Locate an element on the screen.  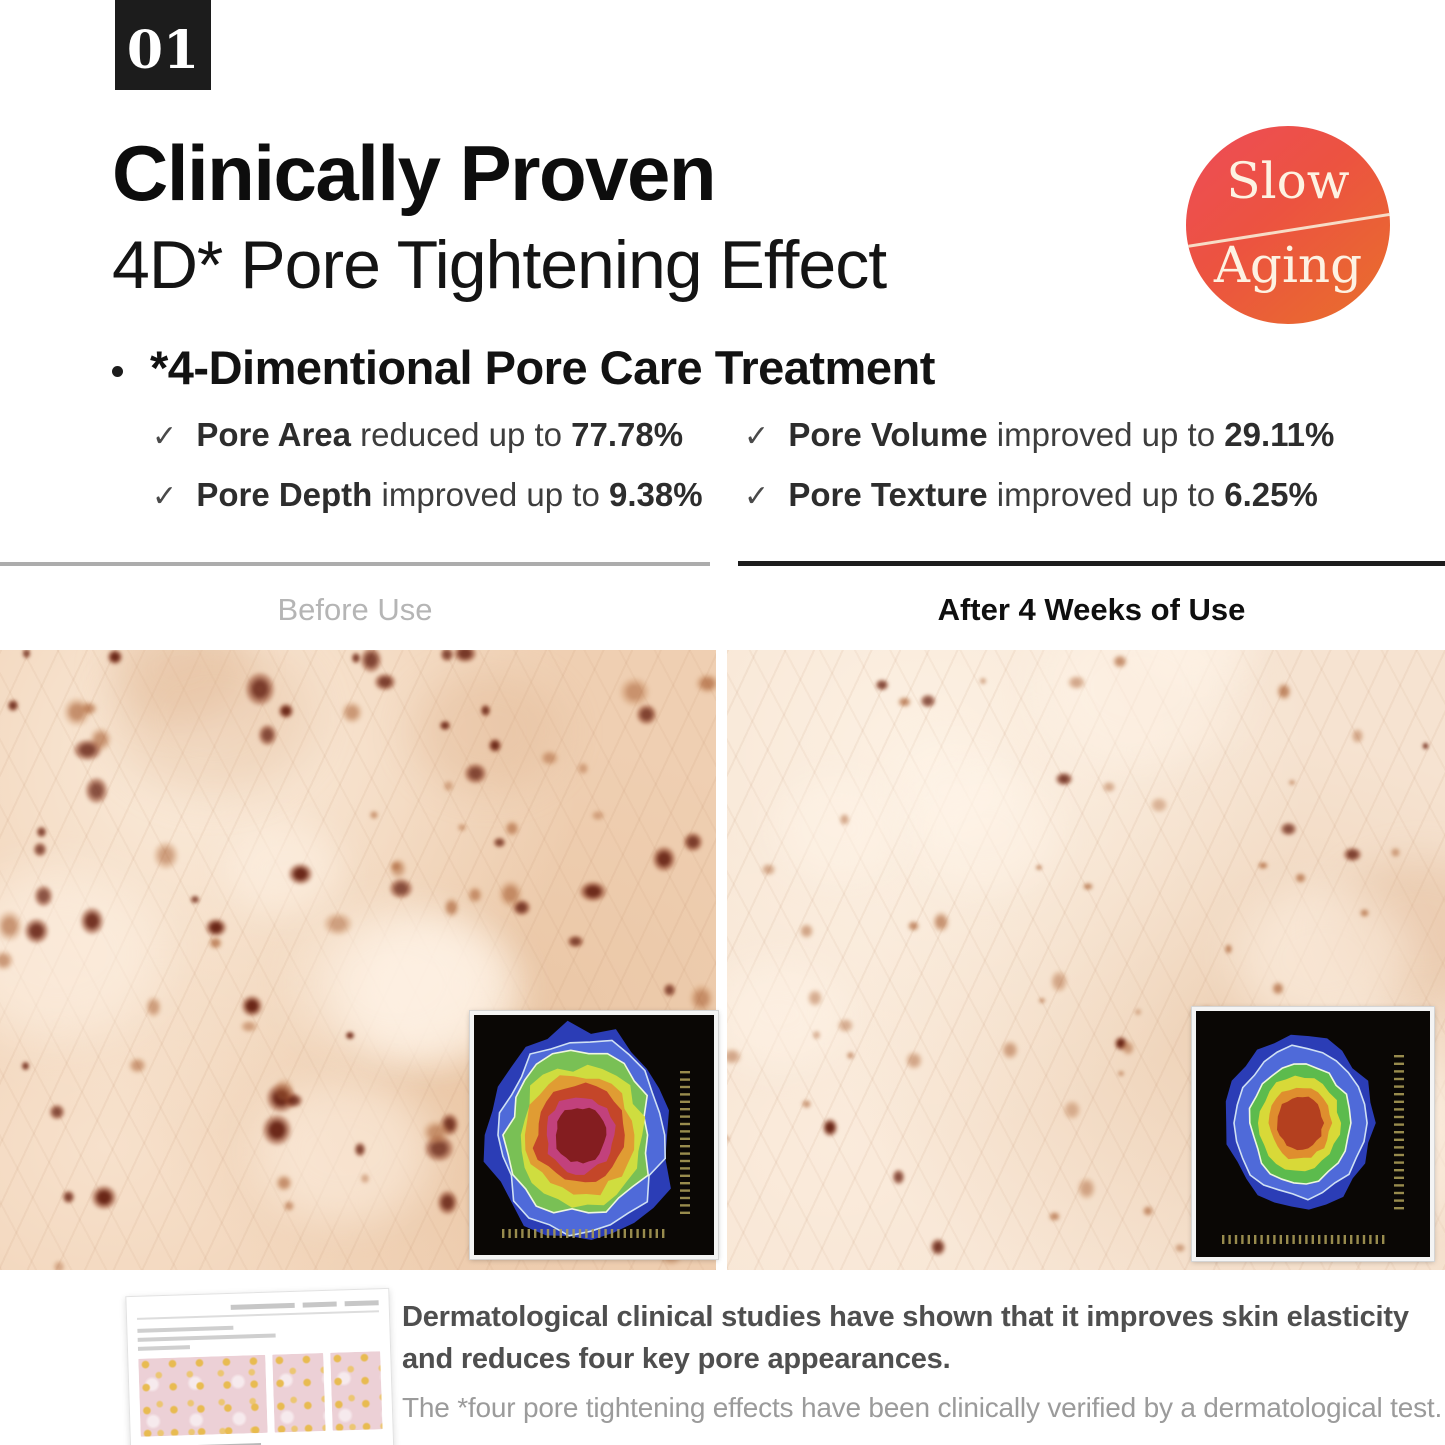
after-pore-heatmap-inset is located at coordinates (1313, 1134).